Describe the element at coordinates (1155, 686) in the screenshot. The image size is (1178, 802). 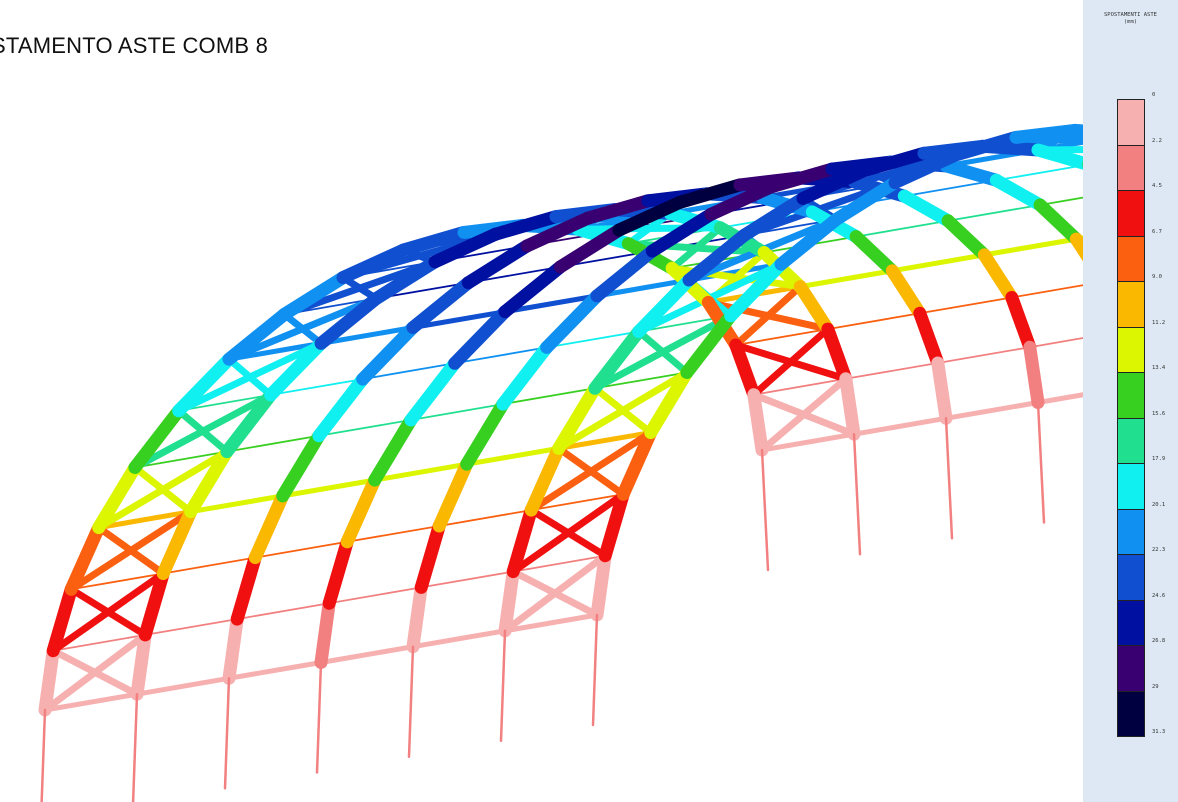
I see `legend-label: 29` at that location.